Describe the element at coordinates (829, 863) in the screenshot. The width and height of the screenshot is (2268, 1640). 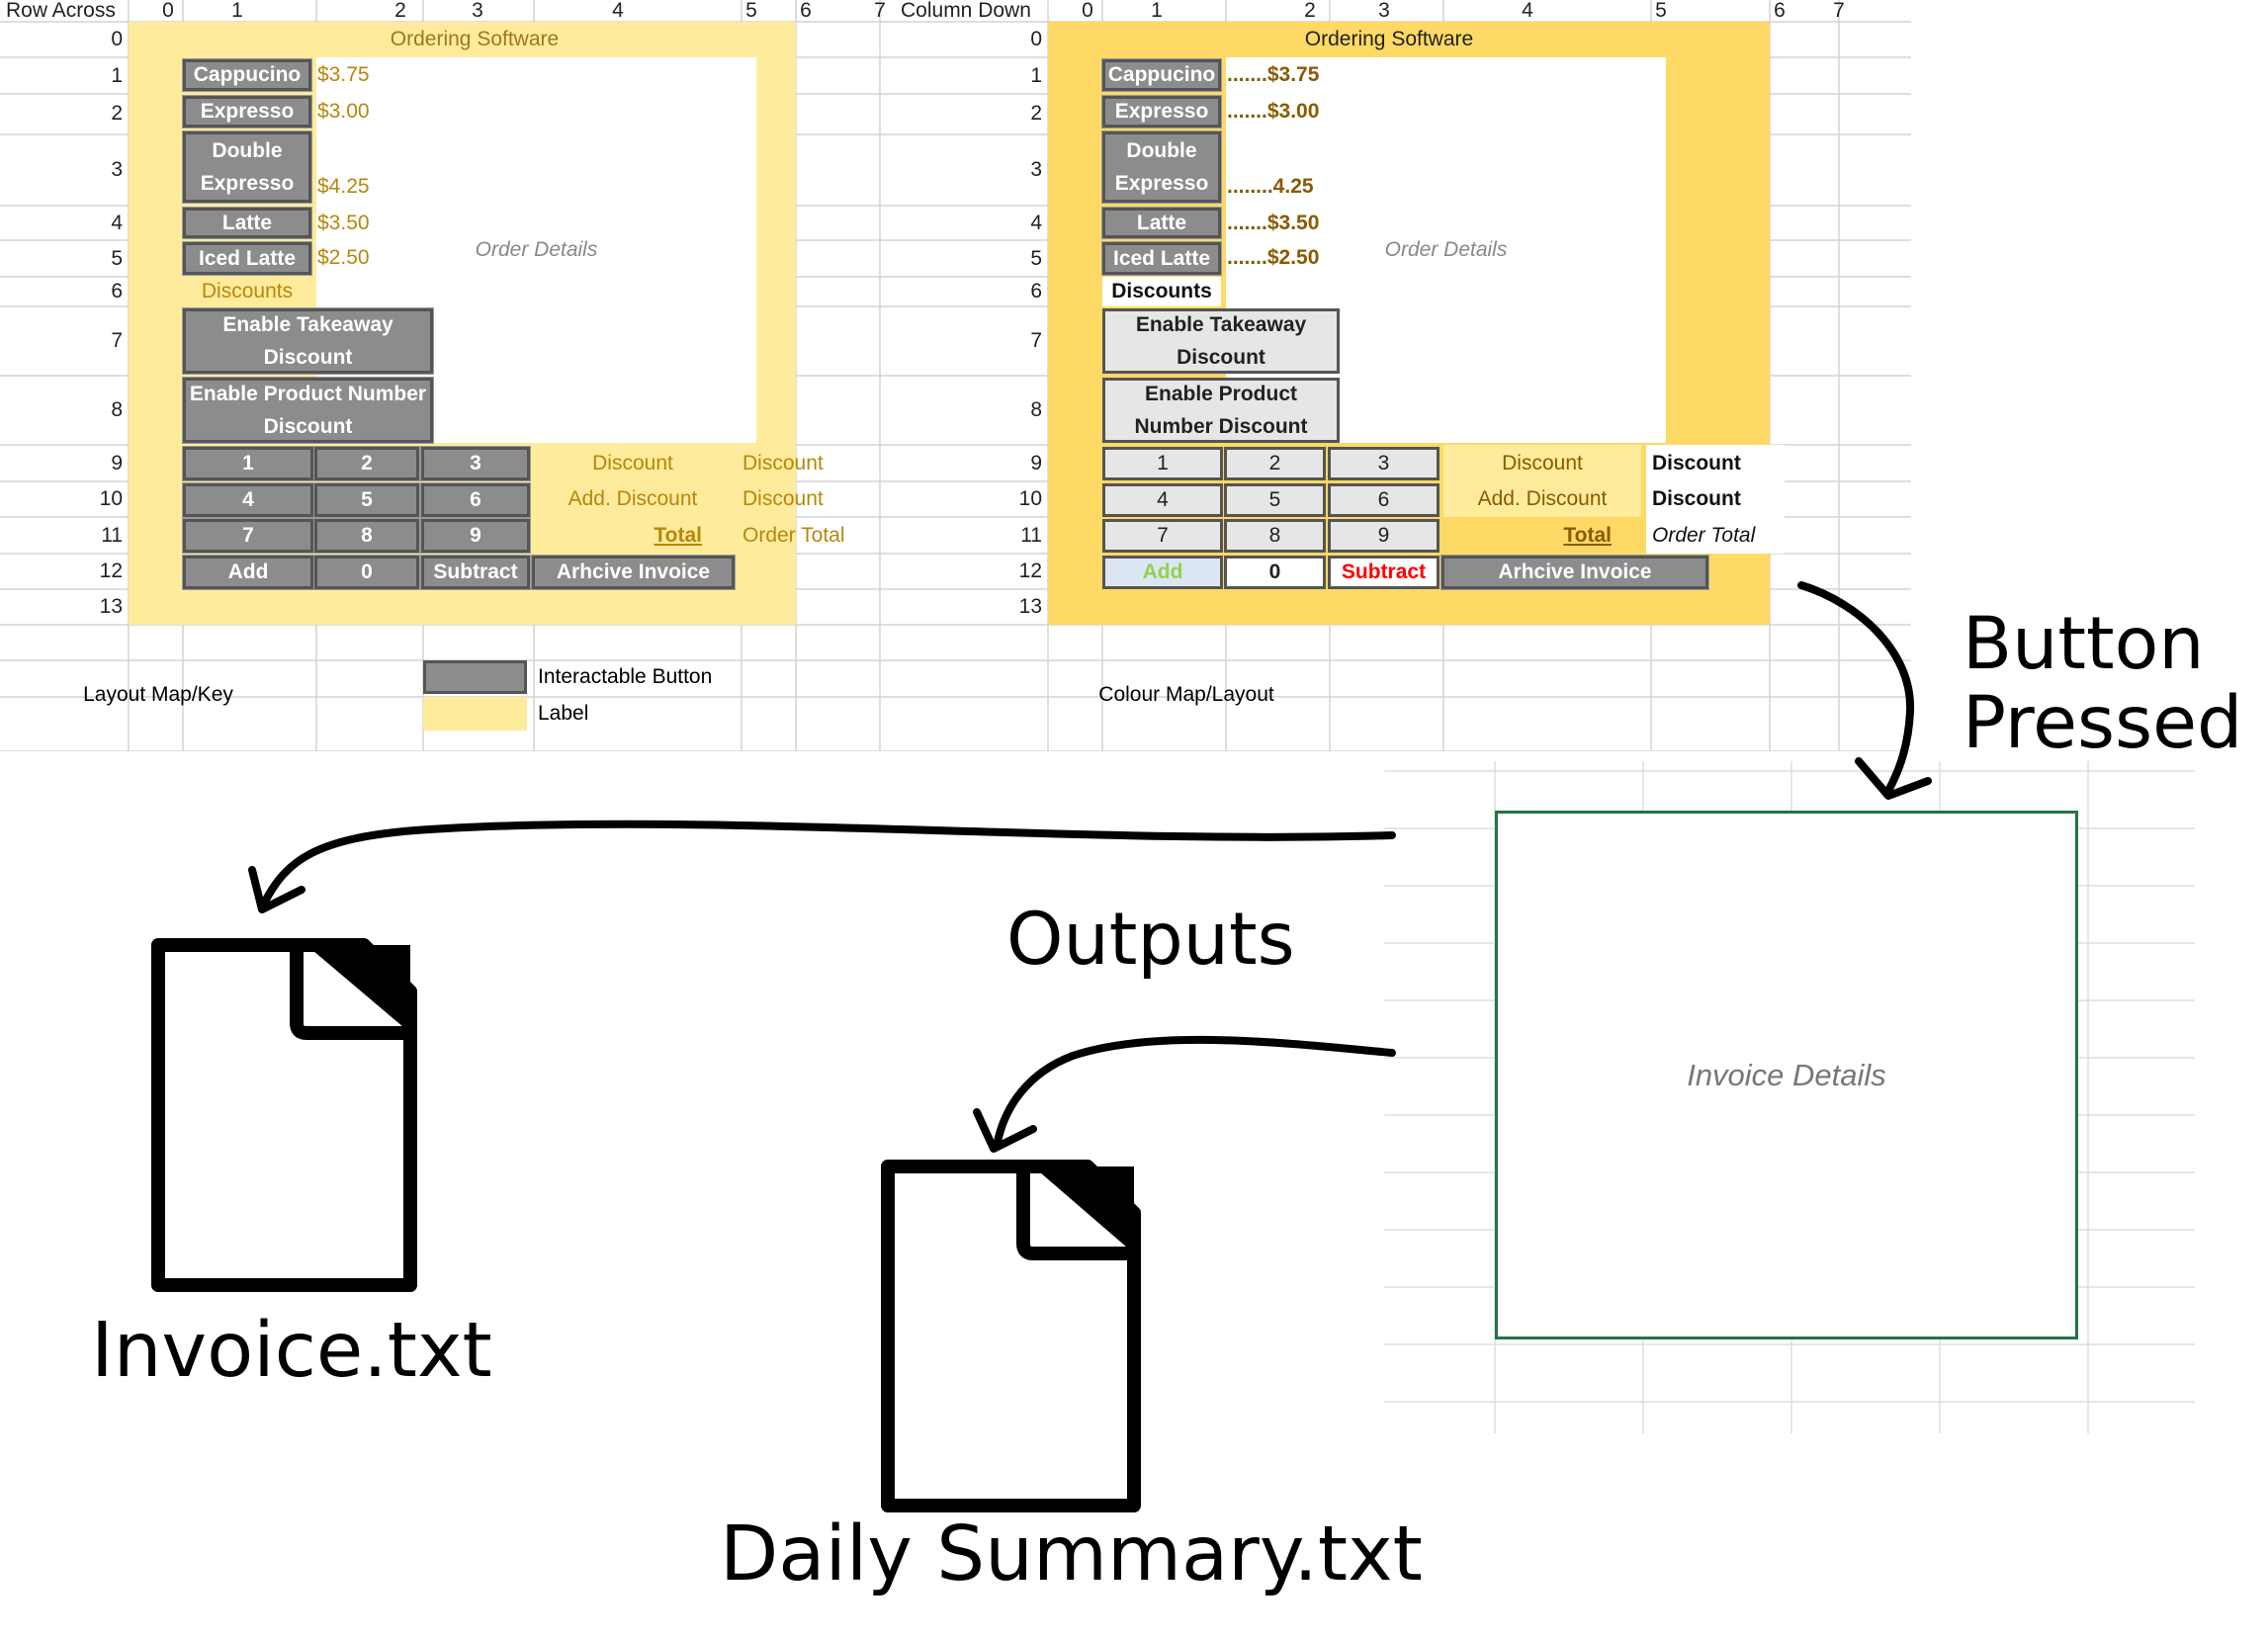
I see `invoice-output-arrow` at that location.